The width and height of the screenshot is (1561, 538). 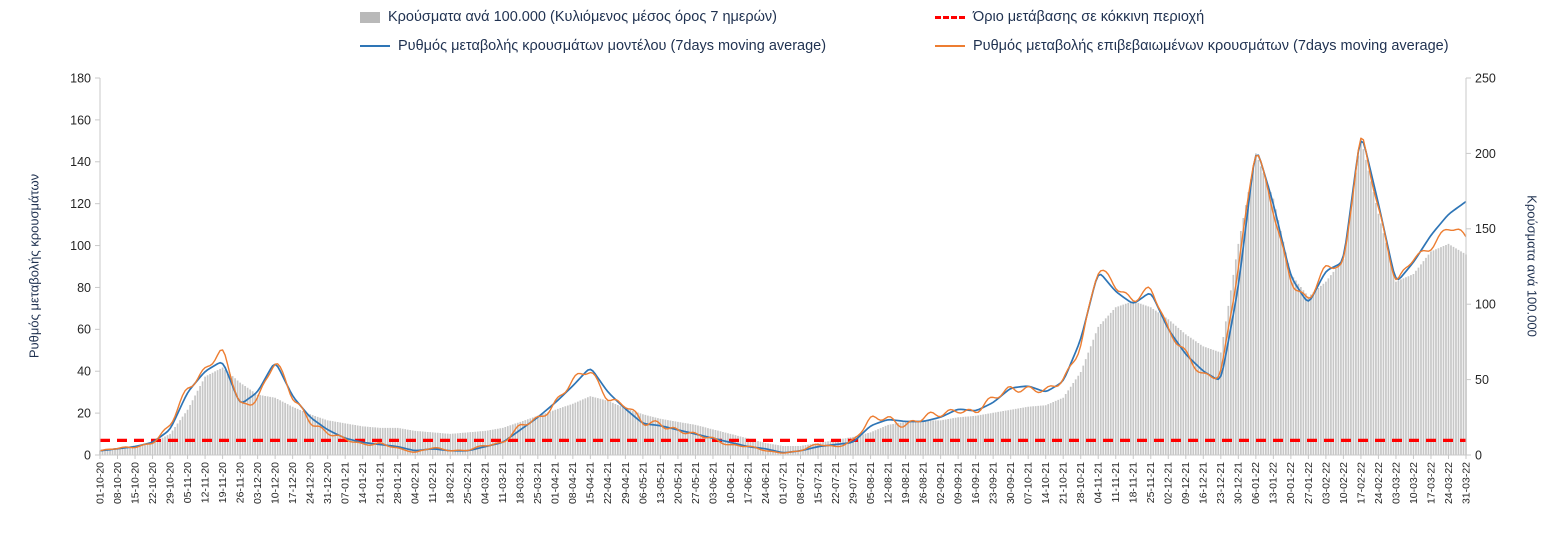 I want to click on svg-text: 27-05-21, so click(x=696, y=483).